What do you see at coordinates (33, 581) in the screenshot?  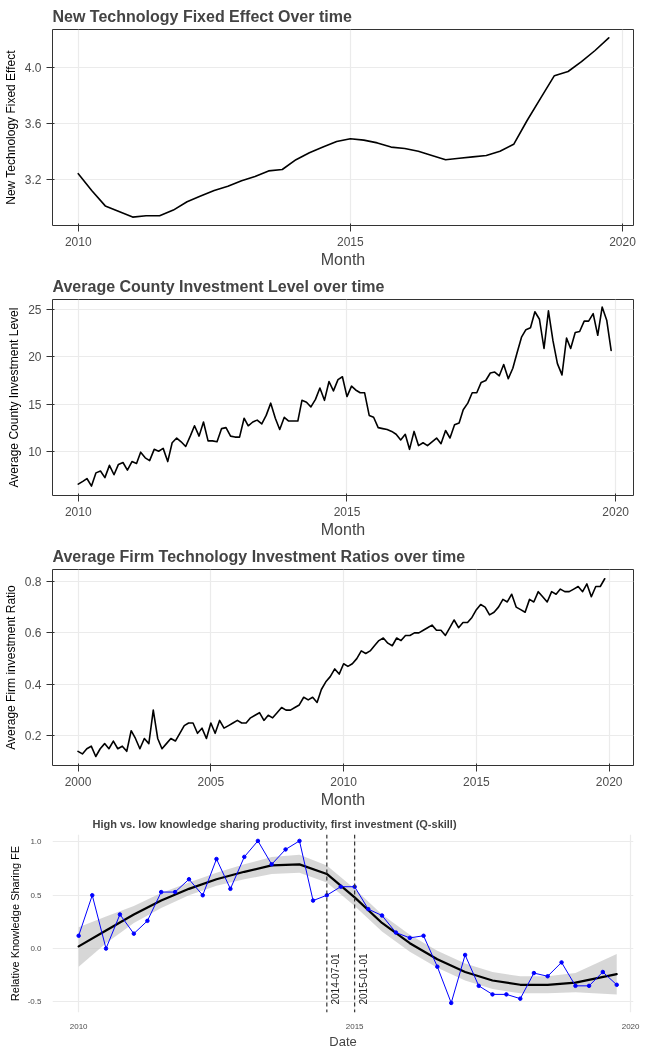 I see `y-tick-label: 0.8` at bounding box center [33, 581].